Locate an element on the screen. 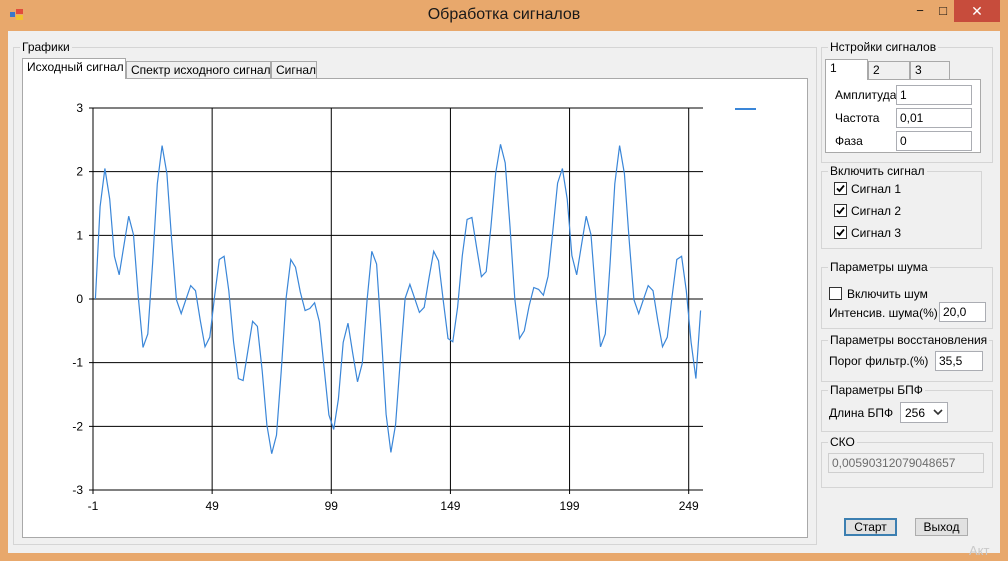 The width and height of the screenshot is (1008, 561). phase-input: 0 is located at coordinates (934, 141).